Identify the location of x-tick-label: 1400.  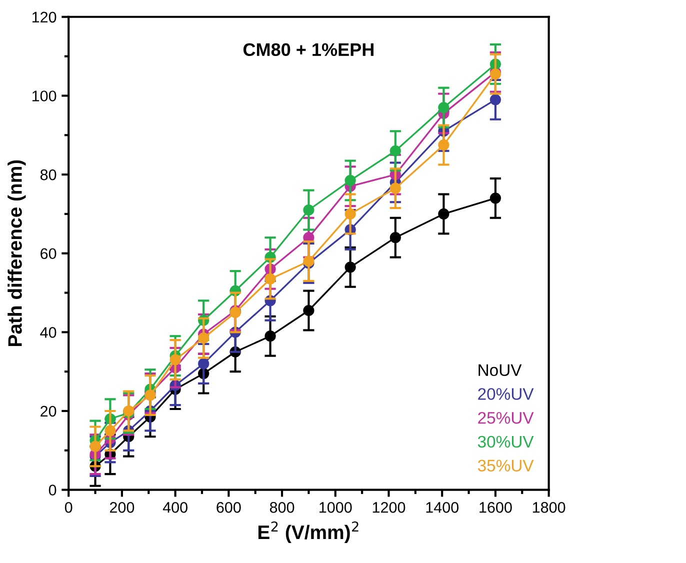
(442, 507).